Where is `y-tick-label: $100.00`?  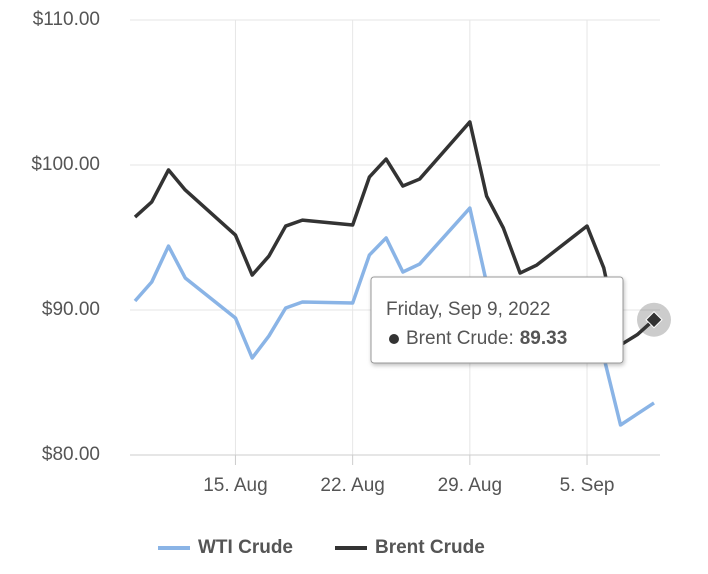
y-tick-label: $100.00 is located at coordinates (65, 164).